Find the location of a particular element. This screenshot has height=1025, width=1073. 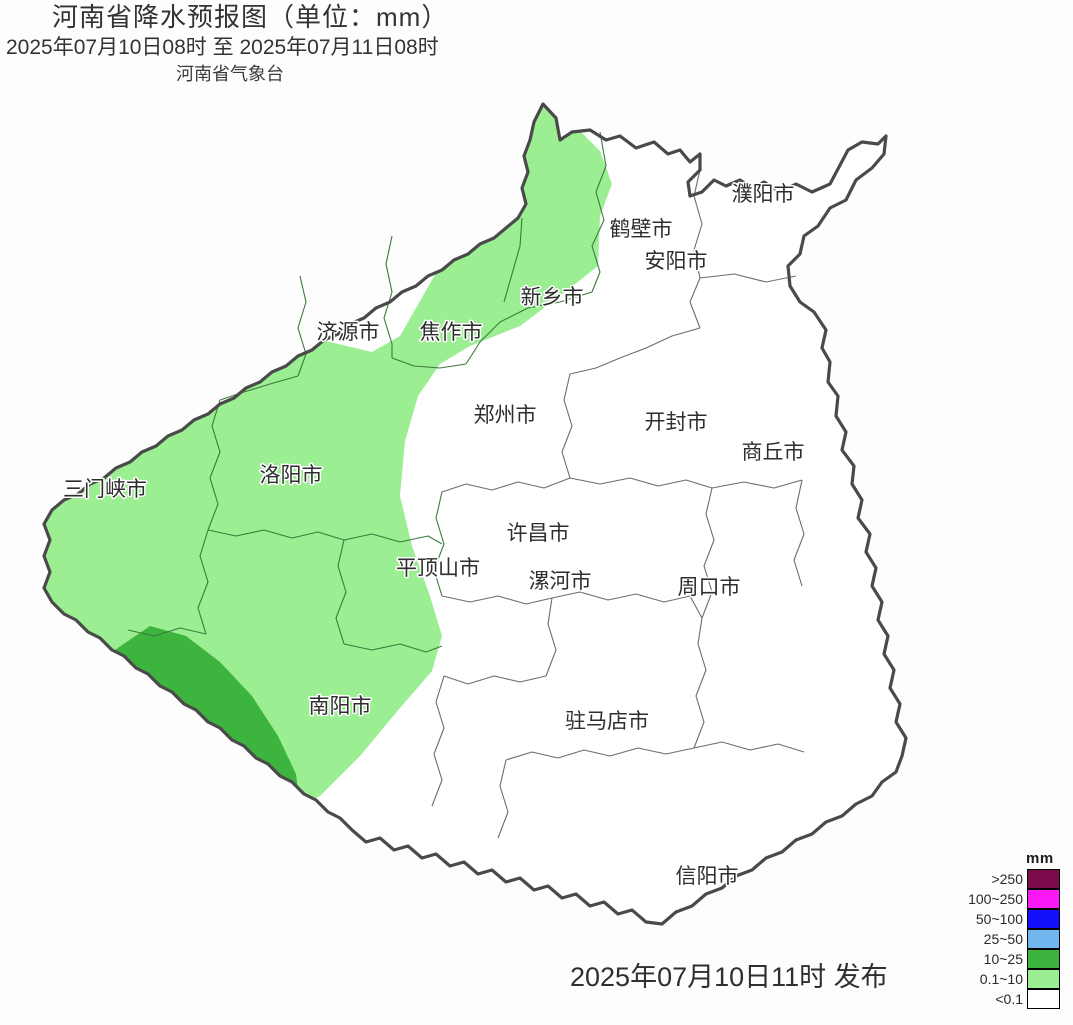

city-label: 商丘市 is located at coordinates (773, 452).